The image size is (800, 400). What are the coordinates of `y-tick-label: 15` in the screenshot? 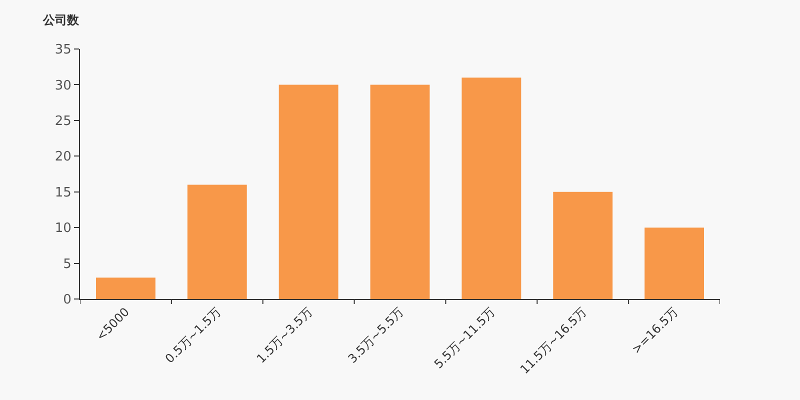 It's located at (63, 192).